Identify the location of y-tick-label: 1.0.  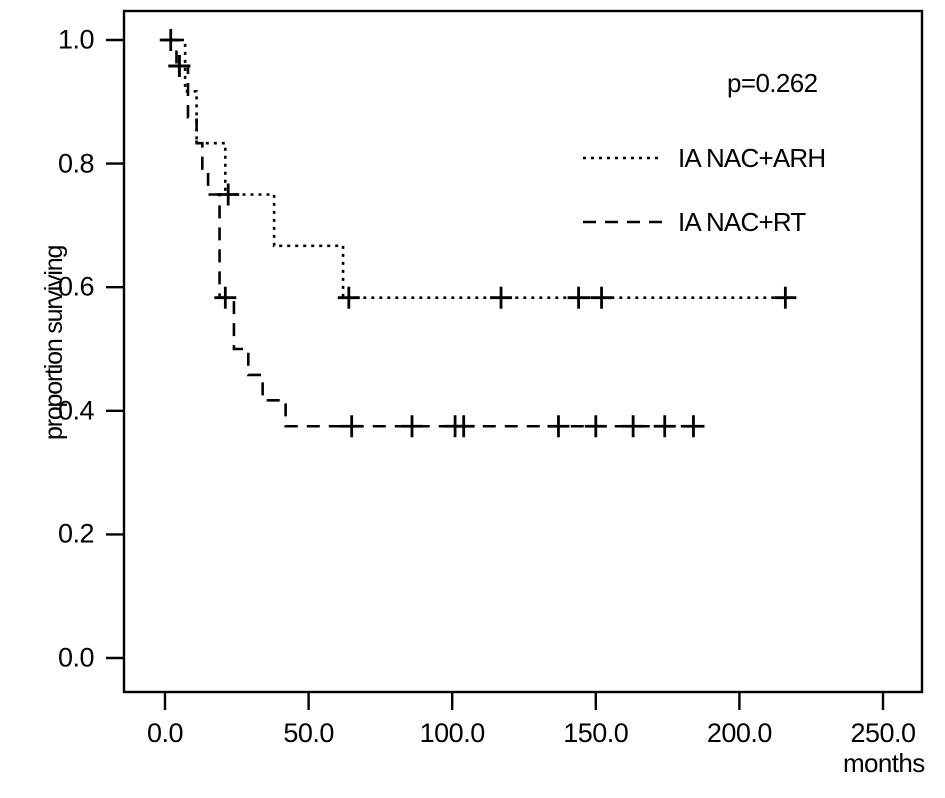
(76, 39).